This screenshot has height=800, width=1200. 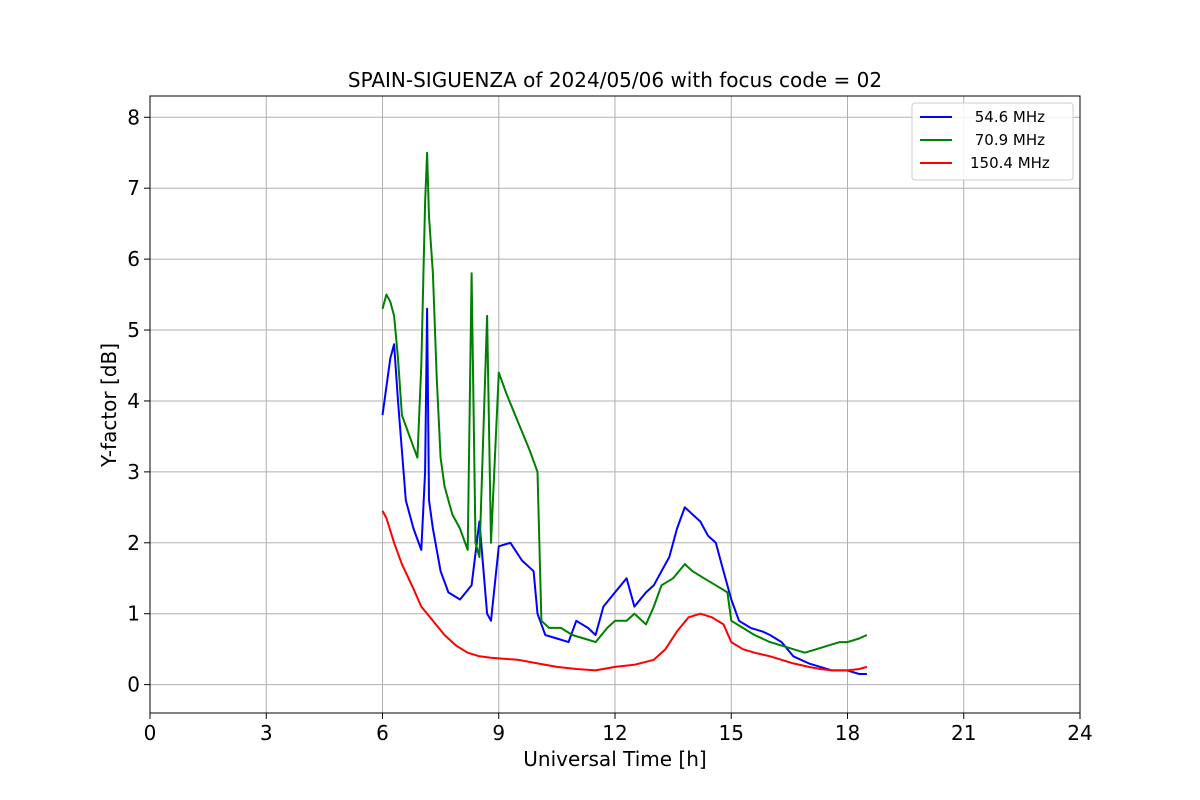 What do you see at coordinates (847, 733) in the screenshot?
I see `x-tick-label: 18` at bounding box center [847, 733].